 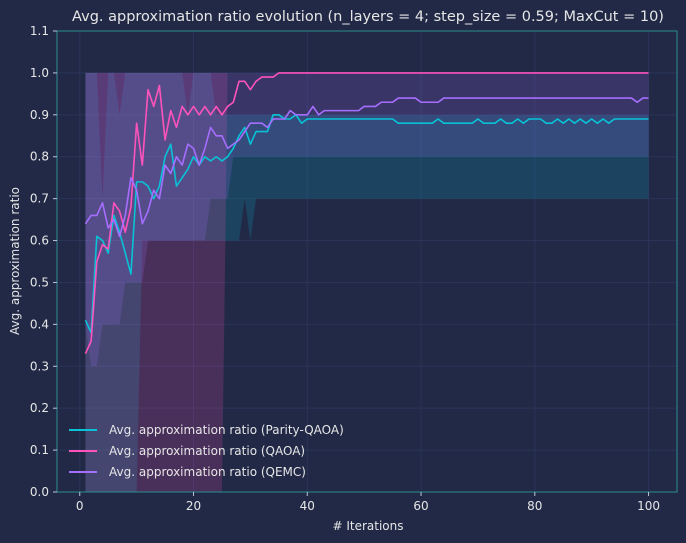 I want to click on y-tick-label: 0.0, so click(x=39, y=492).